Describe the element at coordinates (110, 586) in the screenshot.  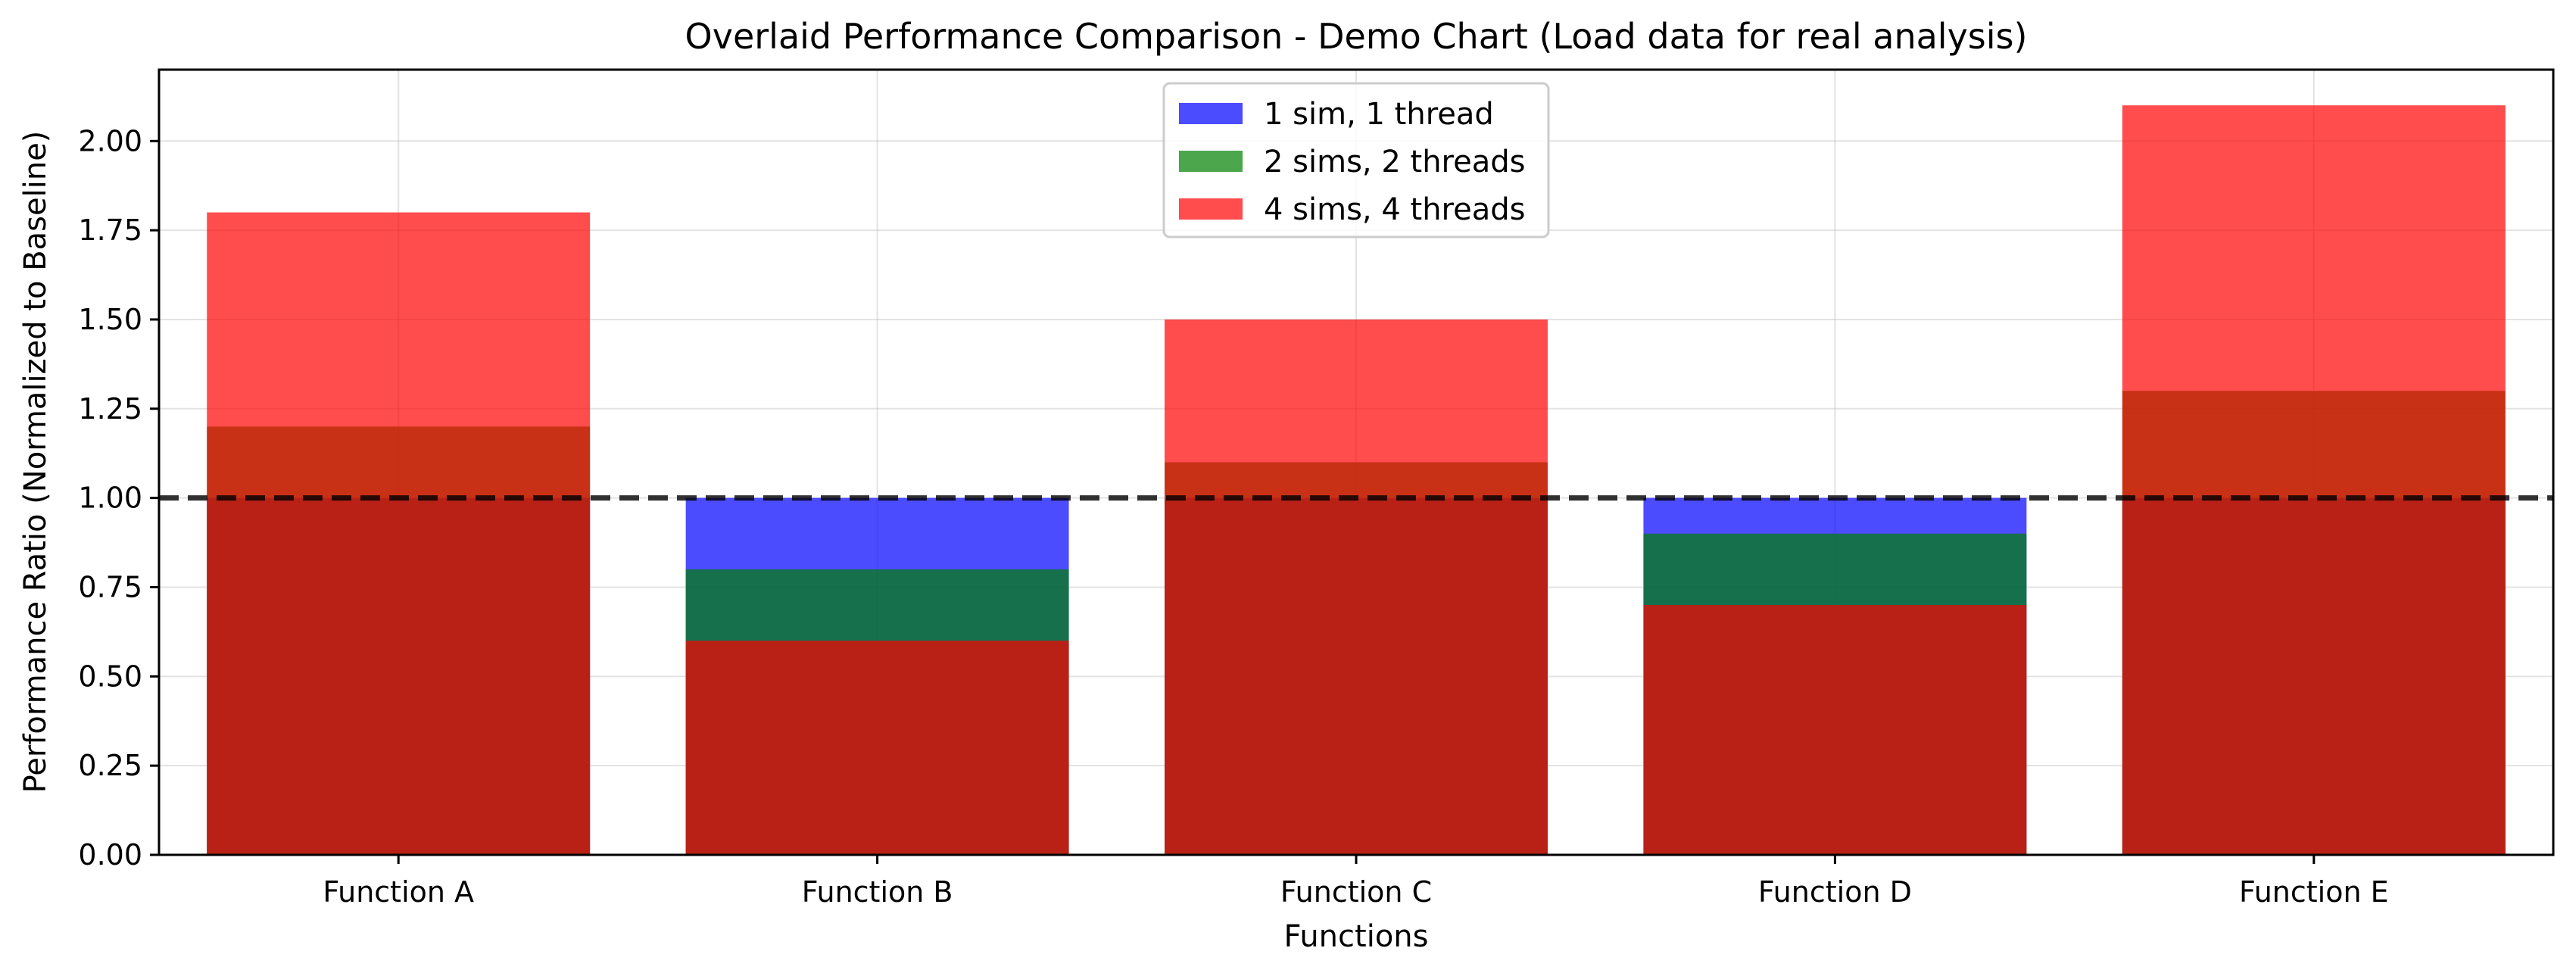
I see `y-tick-label: 0.75` at that location.